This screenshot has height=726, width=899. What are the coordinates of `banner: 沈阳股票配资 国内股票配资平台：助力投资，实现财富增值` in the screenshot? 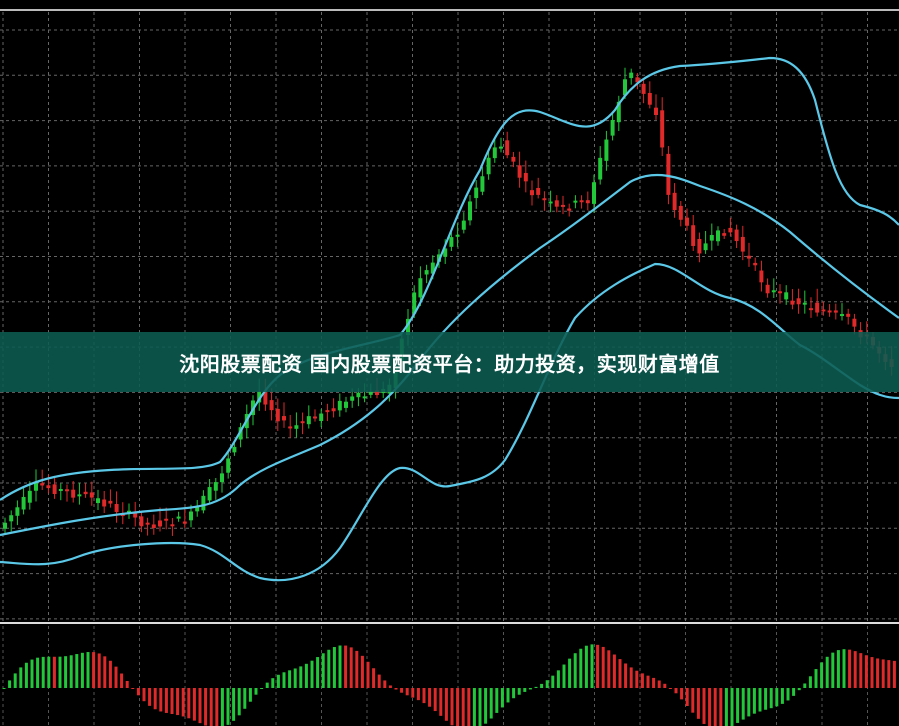 It's located at (449, 362).